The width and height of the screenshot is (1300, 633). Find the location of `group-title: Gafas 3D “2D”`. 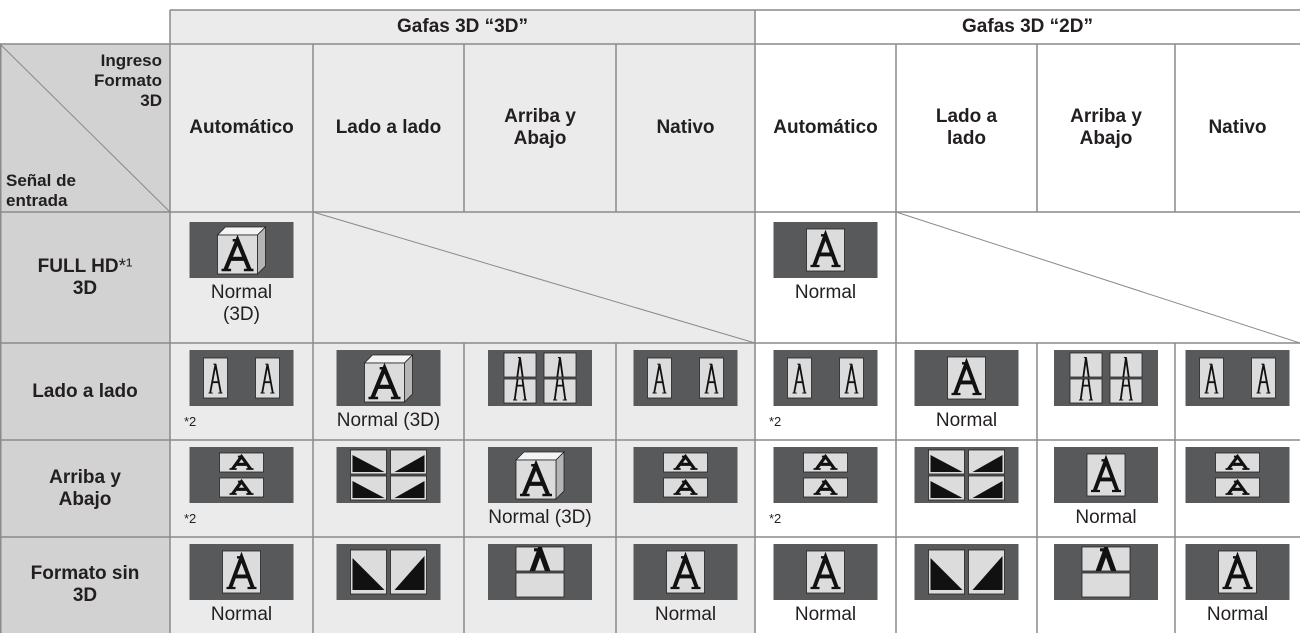

group-title: Gafas 3D “2D” is located at coordinates (1027, 26).